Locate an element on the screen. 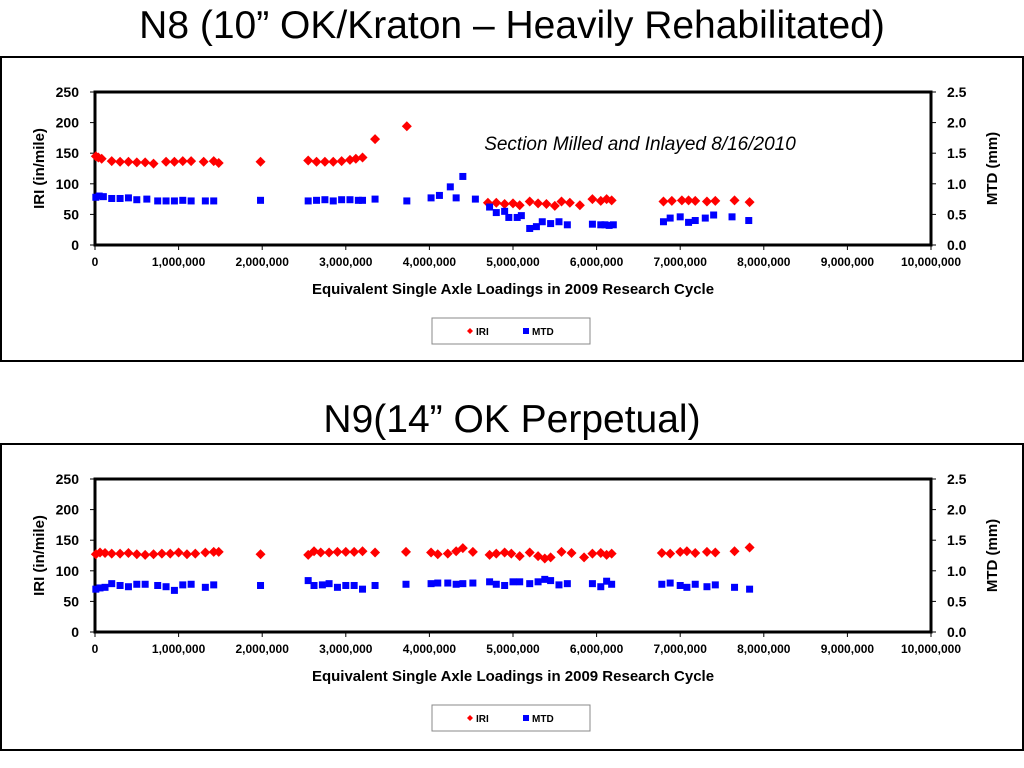 The image size is (1024, 768). x-tick-label: 3,000,000 is located at coordinates (346, 649).